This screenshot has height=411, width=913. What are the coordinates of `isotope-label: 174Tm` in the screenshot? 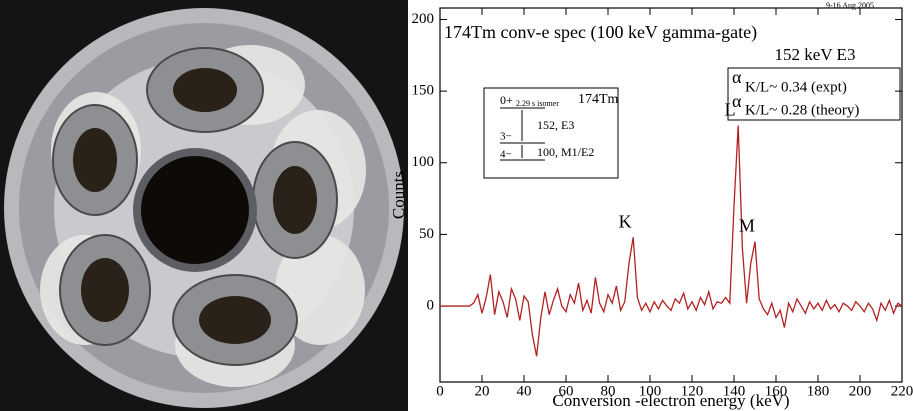 It's located at (598, 99).